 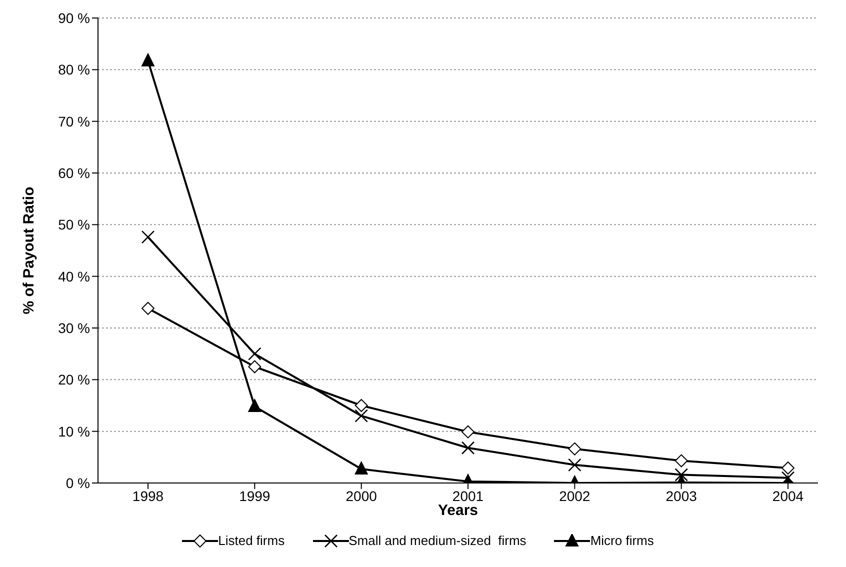 I want to click on x-tick-label: 1999, so click(x=254, y=496).